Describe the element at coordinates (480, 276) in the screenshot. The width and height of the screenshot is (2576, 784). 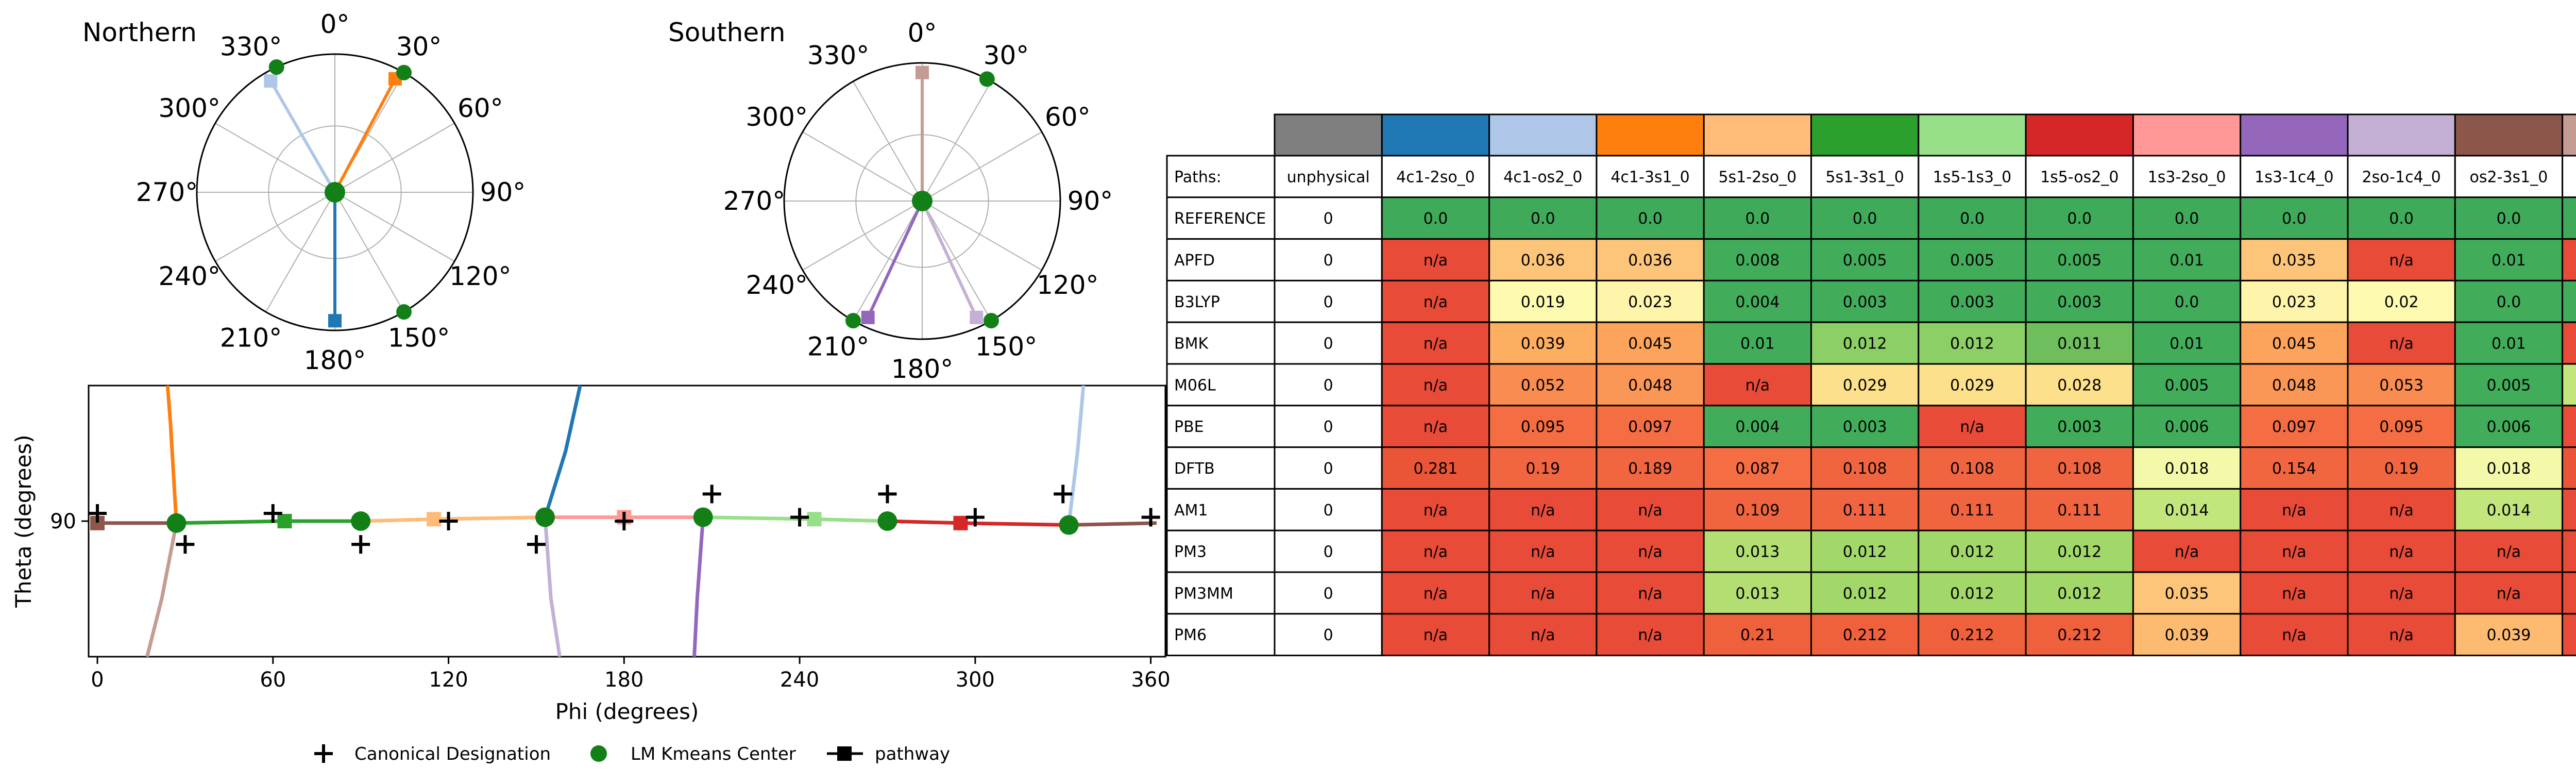
I see `polar-angle-label: 120°` at that location.